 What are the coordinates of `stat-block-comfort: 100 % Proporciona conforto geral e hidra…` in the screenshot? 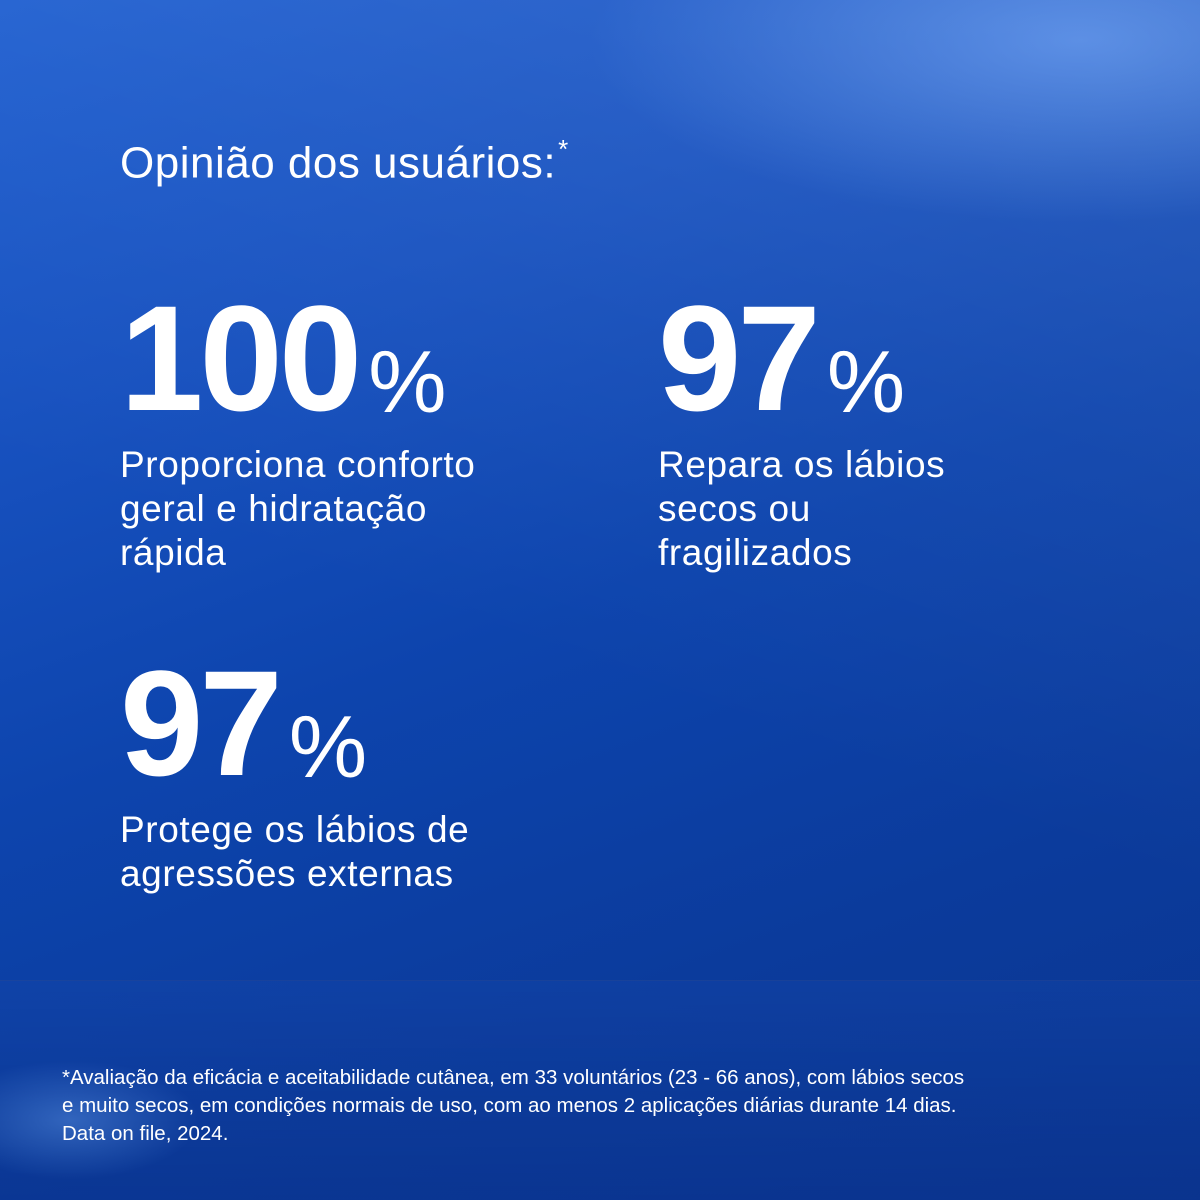 It's located at (350, 424).